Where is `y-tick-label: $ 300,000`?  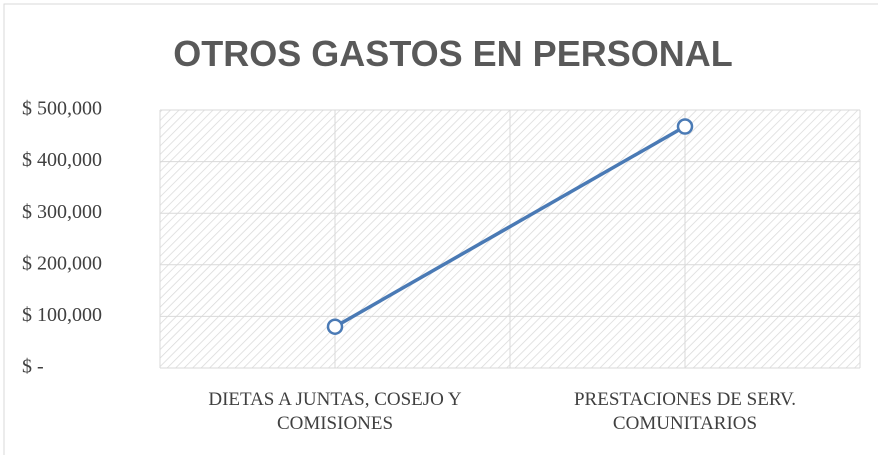
y-tick-label: $ 300,000 is located at coordinates (62, 212).